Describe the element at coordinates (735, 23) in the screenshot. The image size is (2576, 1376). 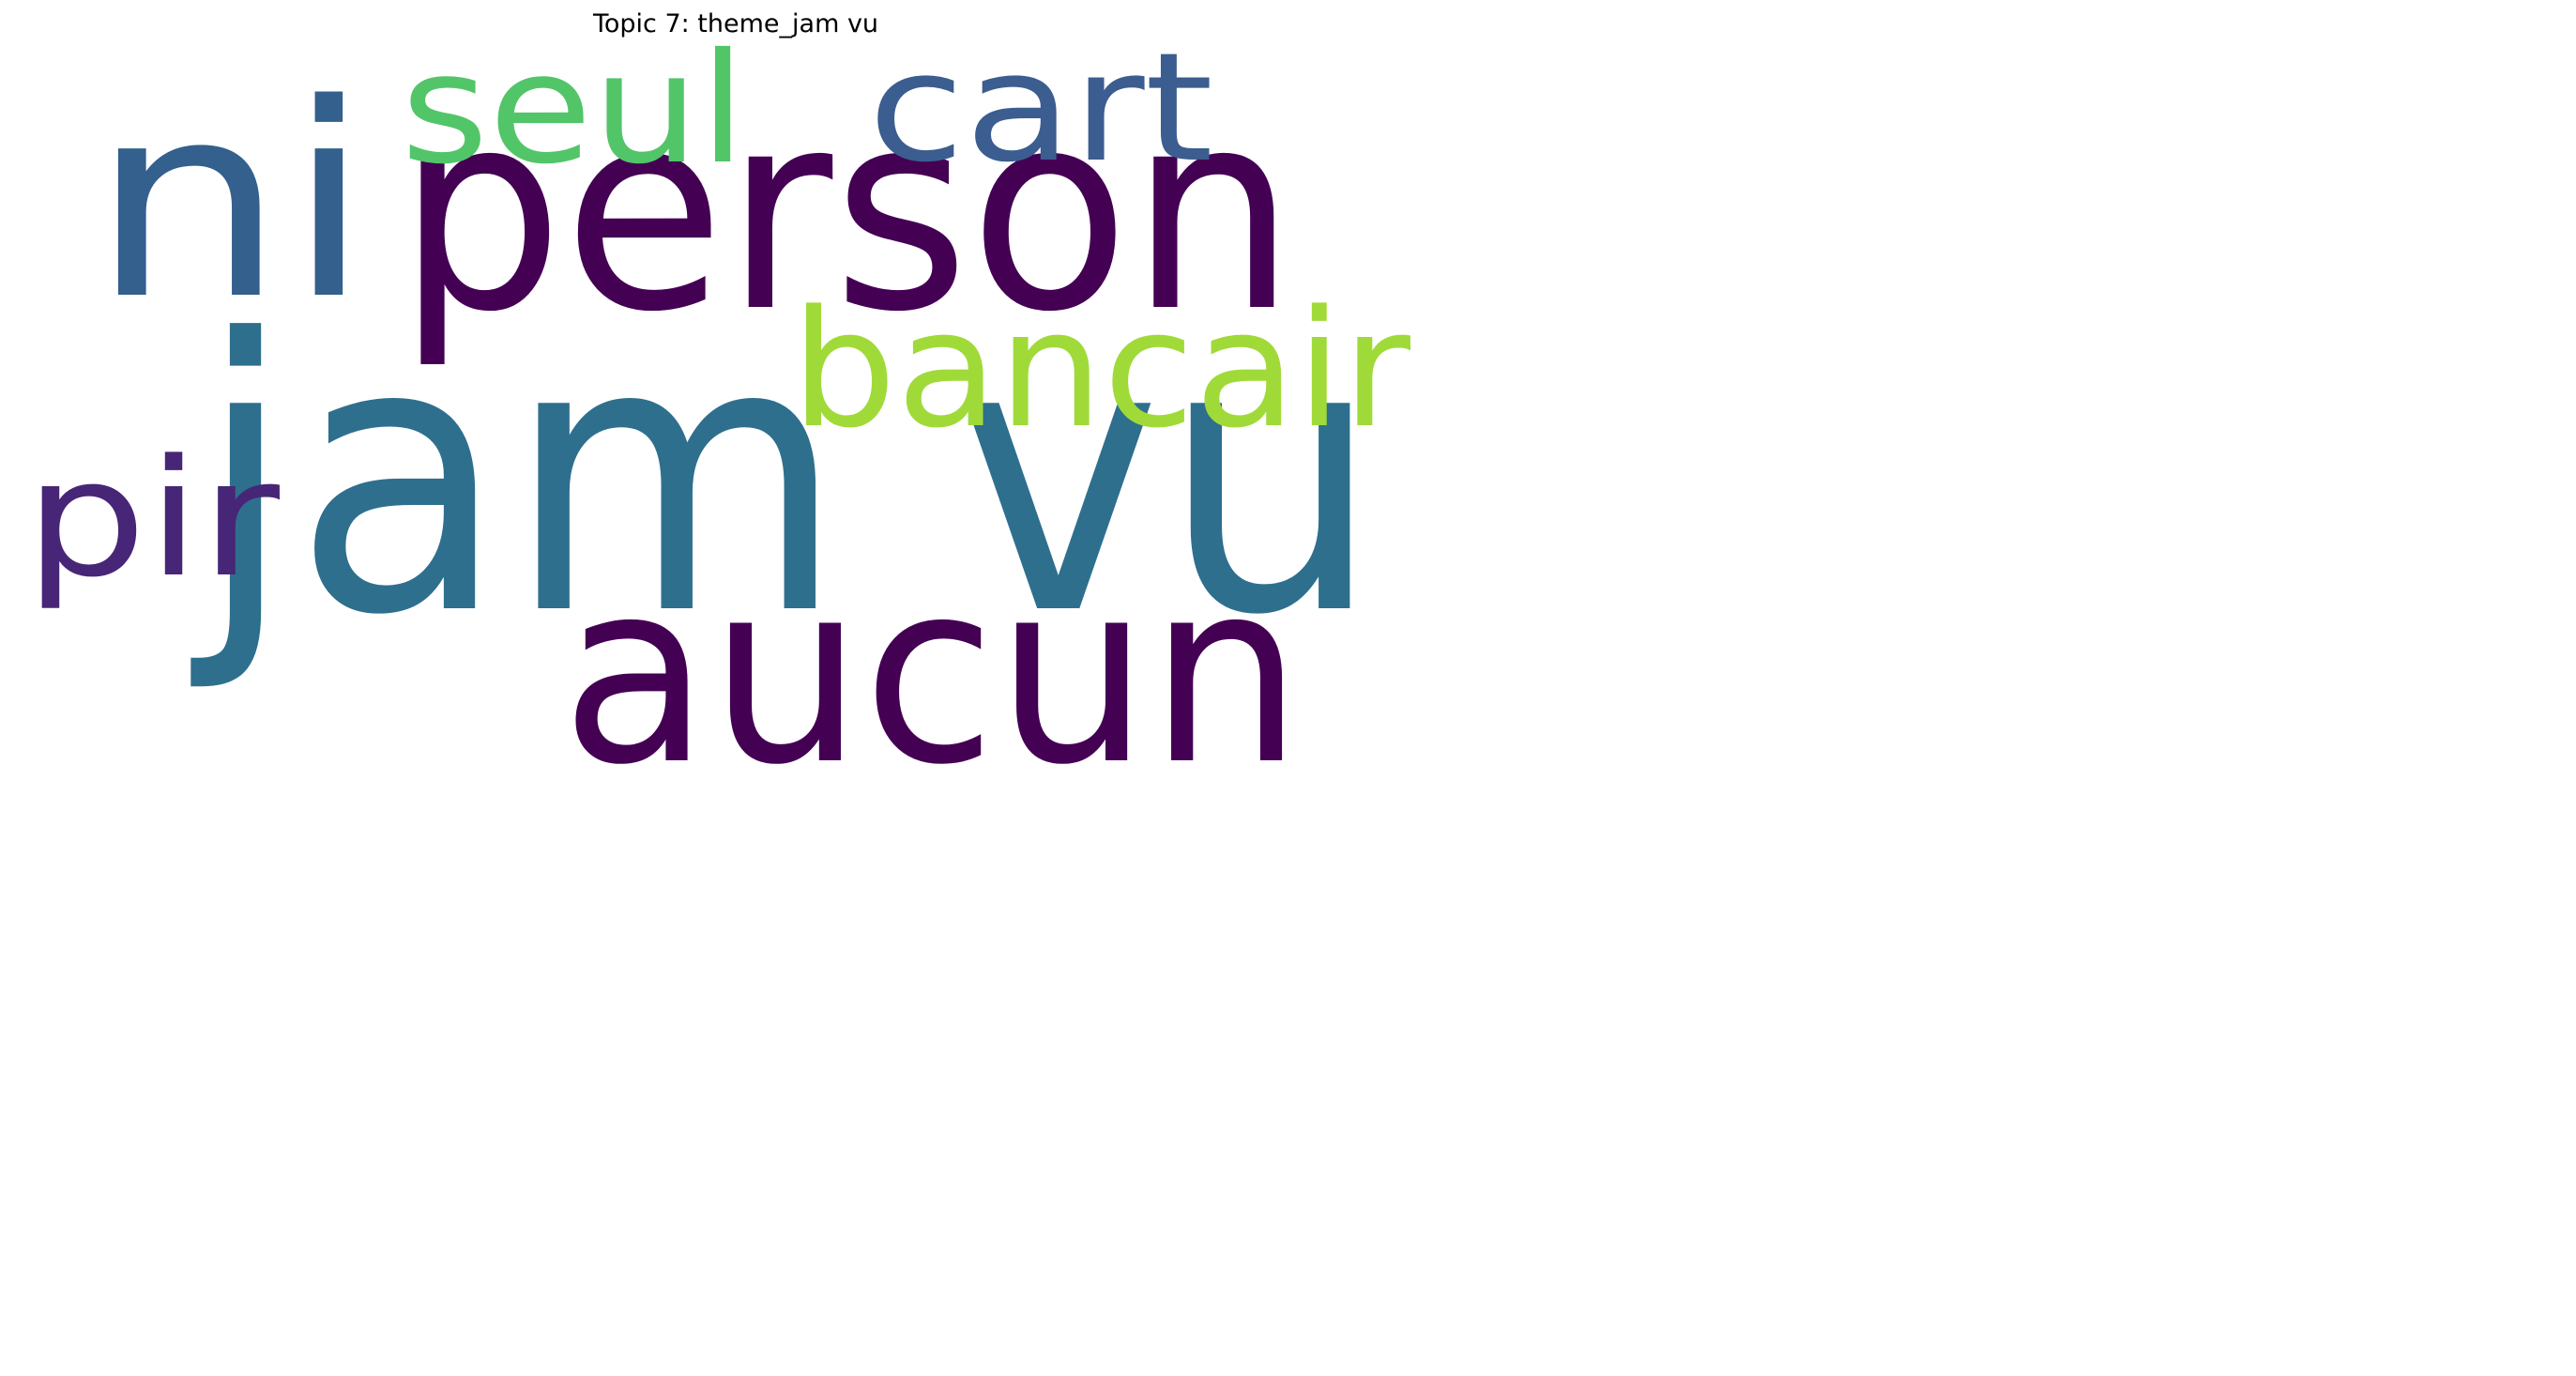
I see `plot-title: Topic 7: theme_jam vu` at that location.